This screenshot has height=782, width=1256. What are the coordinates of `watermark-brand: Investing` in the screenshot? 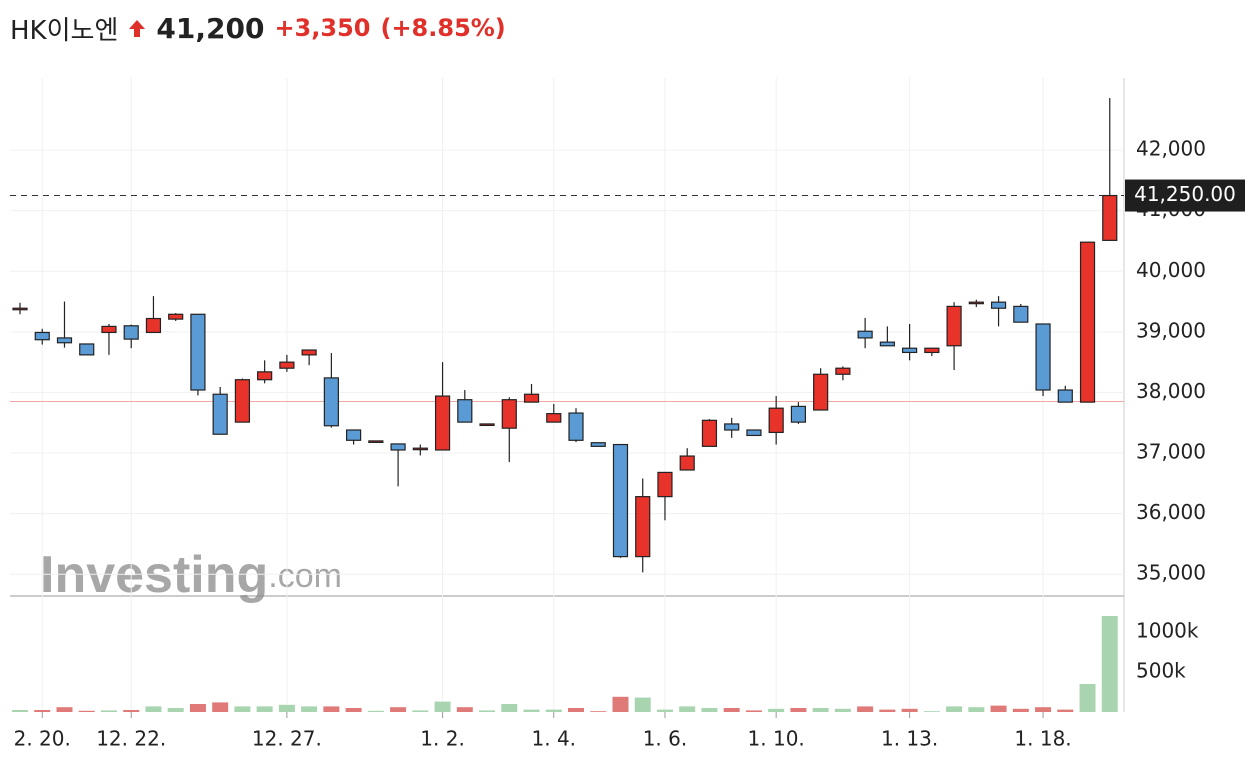 It's located at (154, 575).